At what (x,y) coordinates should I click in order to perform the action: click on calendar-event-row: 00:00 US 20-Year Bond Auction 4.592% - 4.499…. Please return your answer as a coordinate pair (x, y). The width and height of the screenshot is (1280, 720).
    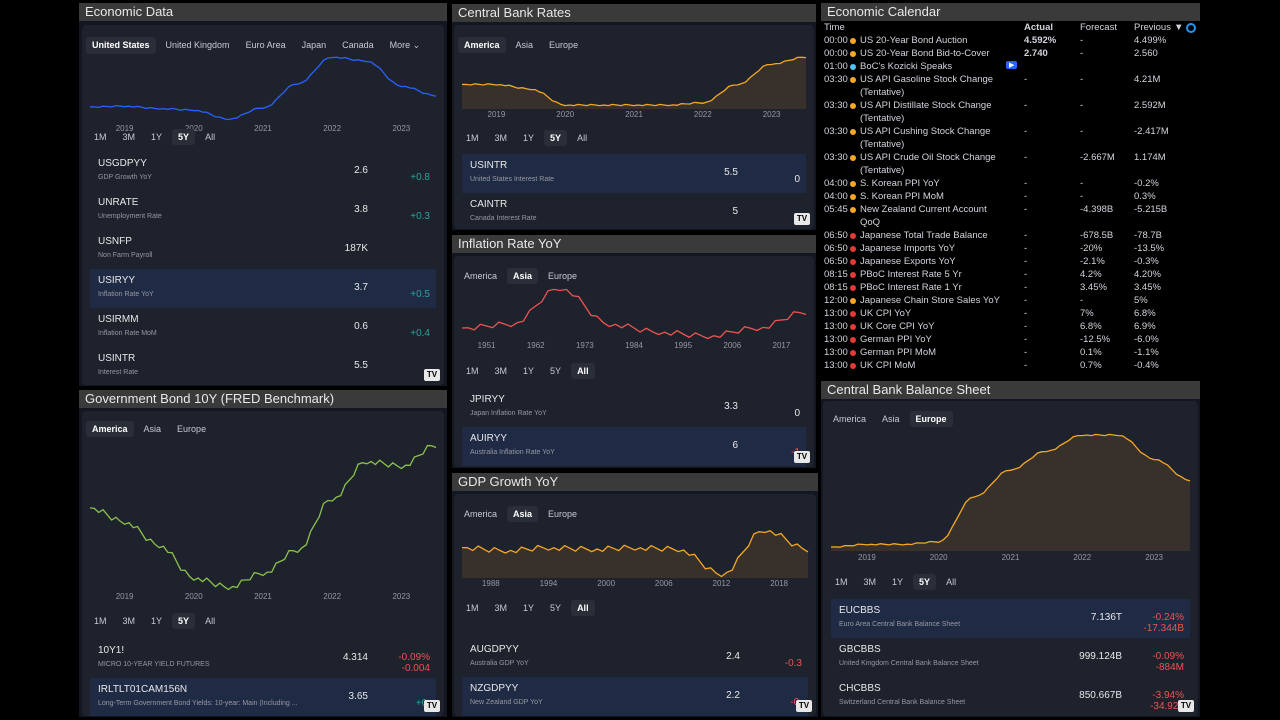
    Looking at the image, I should click on (1012, 41).